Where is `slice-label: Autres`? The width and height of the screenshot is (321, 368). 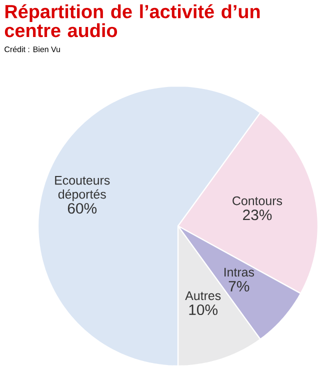 slice-label: Autres is located at coordinates (203, 295).